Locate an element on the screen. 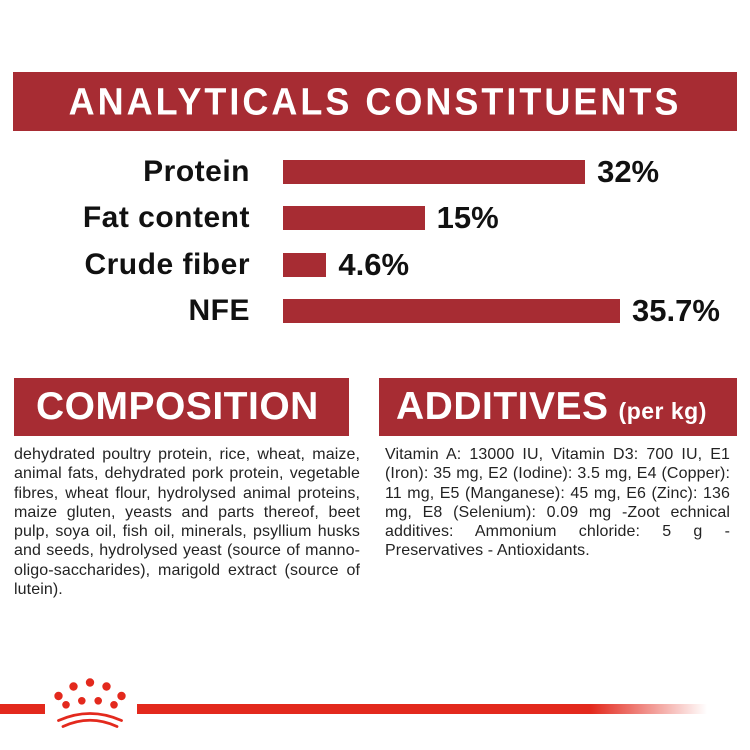 The height and width of the screenshot is (750, 750). chart-row-nfe: NFE 35.7% is located at coordinates (375, 311).